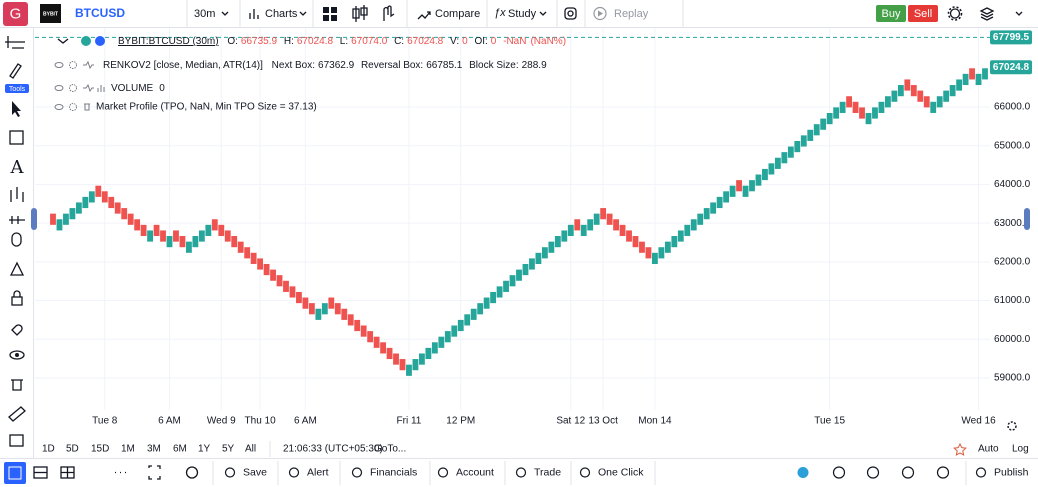  What do you see at coordinates (360, 13) in the screenshot?
I see `candles-icon` at bounding box center [360, 13].